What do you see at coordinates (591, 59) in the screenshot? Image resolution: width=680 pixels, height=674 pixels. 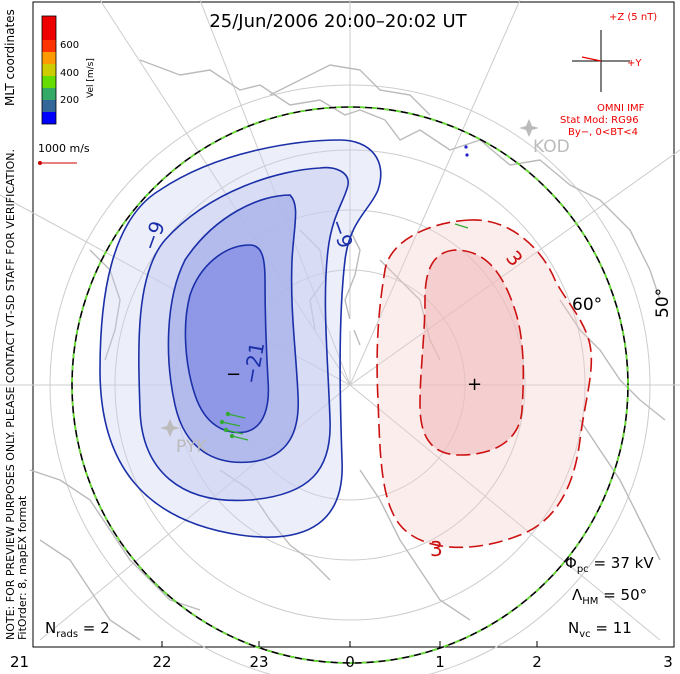 I see `imf-vector` at bounding box center [591, 59].